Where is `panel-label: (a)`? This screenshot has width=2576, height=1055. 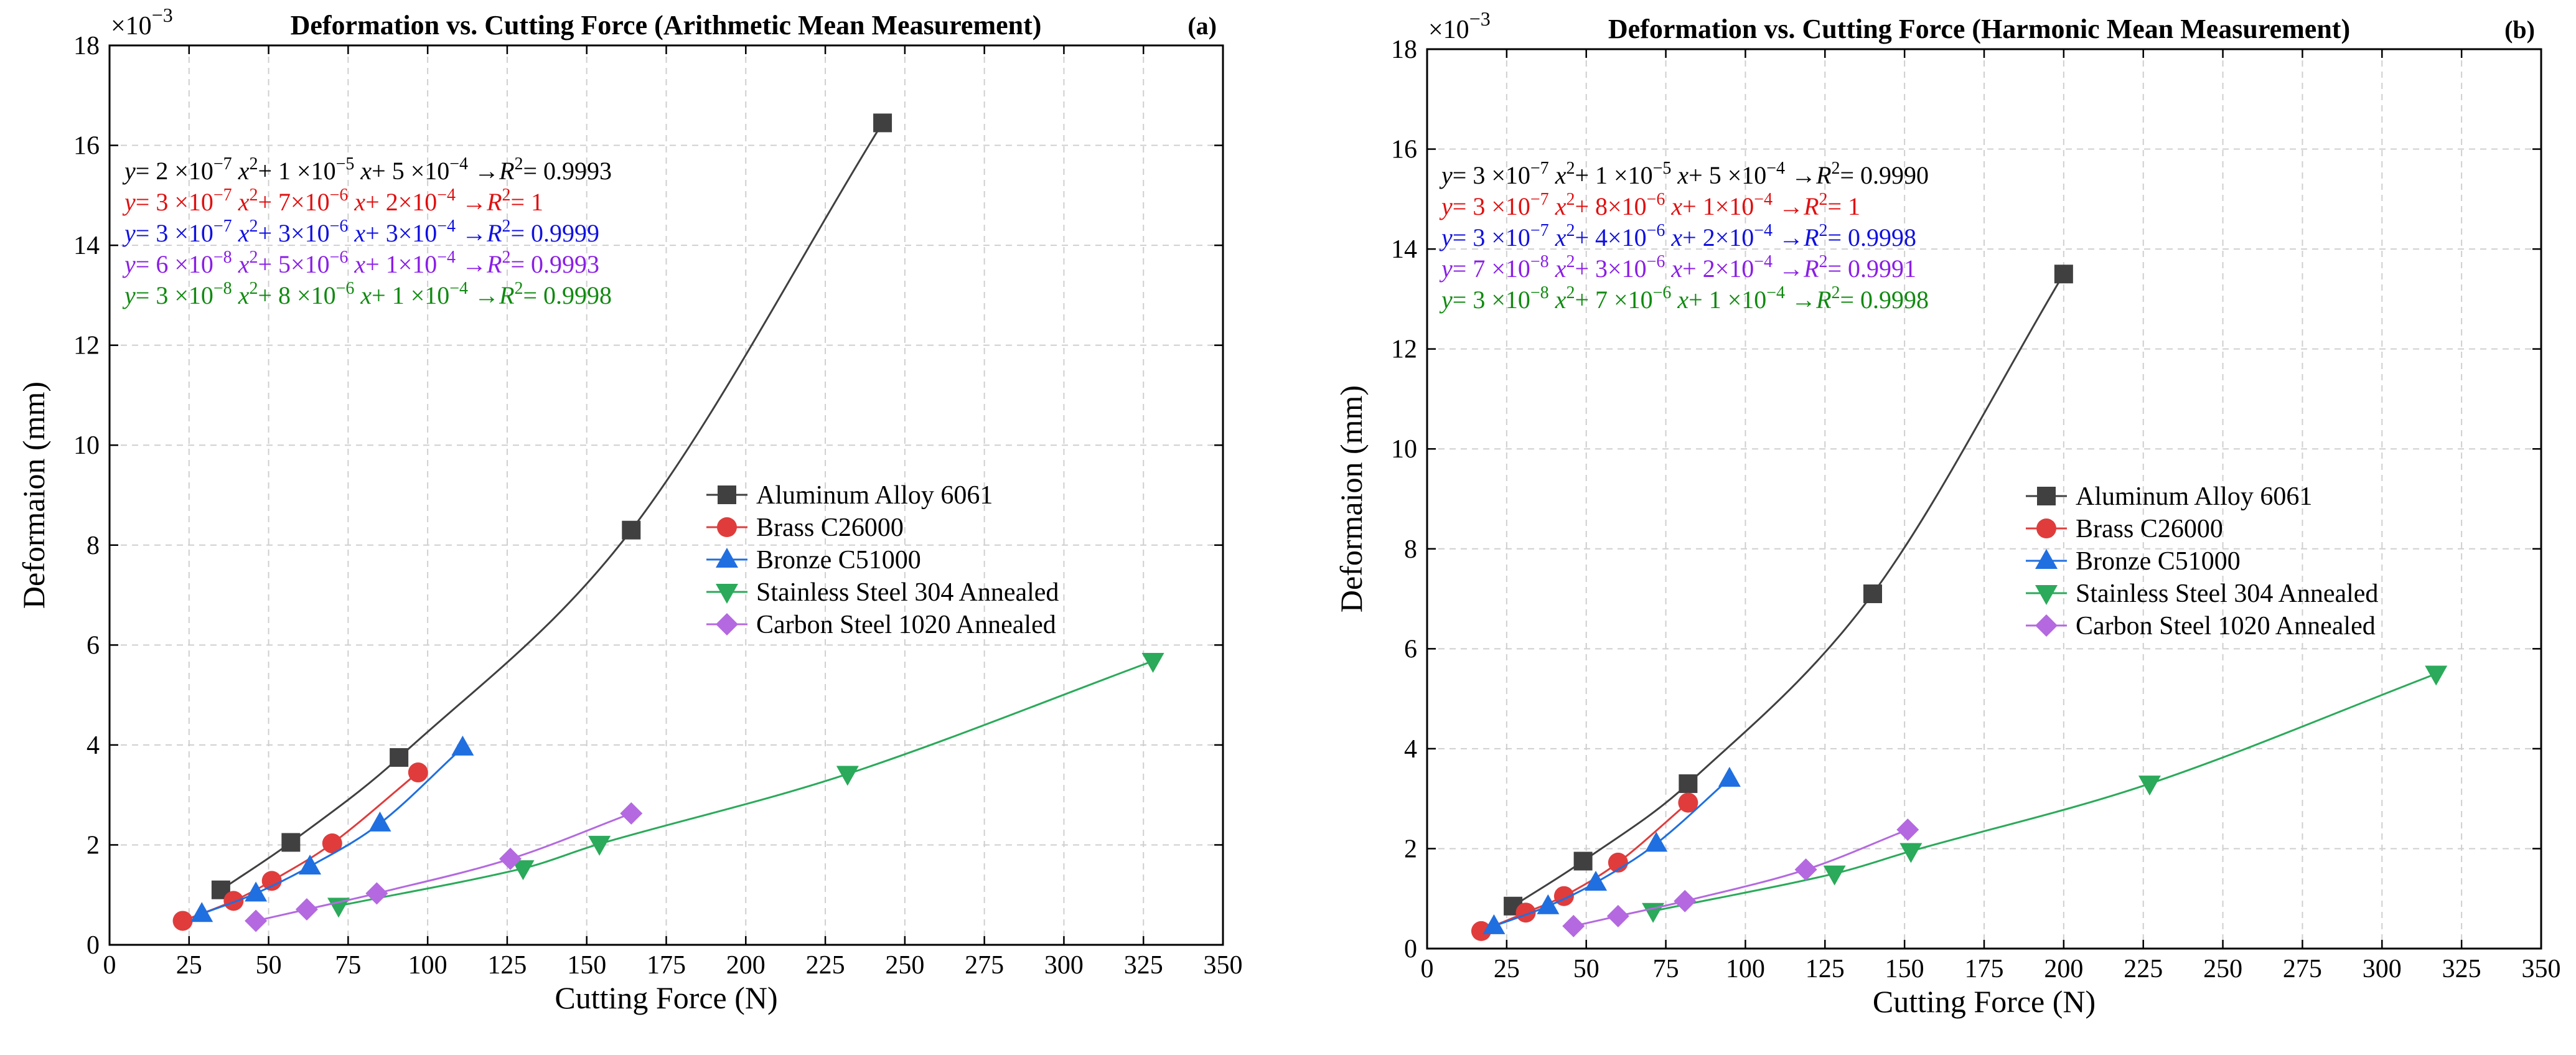
panel-label: (a) is located at coordinates (1202, 26).